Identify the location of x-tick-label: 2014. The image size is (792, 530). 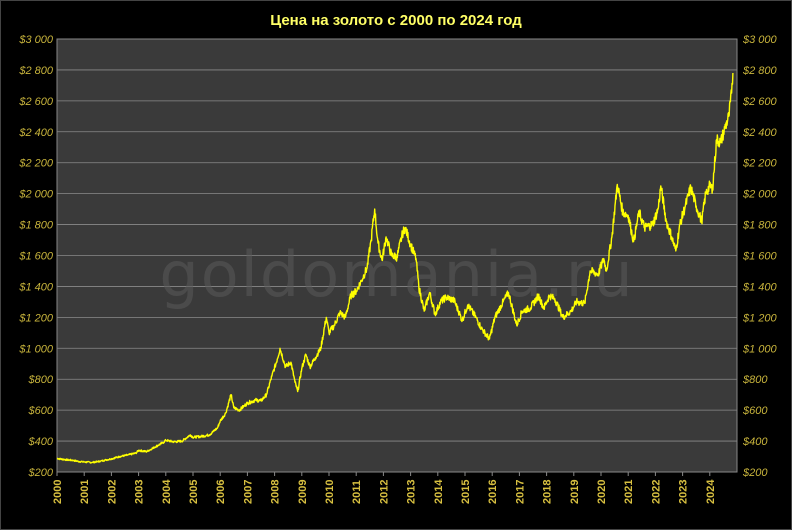
(439, 491).